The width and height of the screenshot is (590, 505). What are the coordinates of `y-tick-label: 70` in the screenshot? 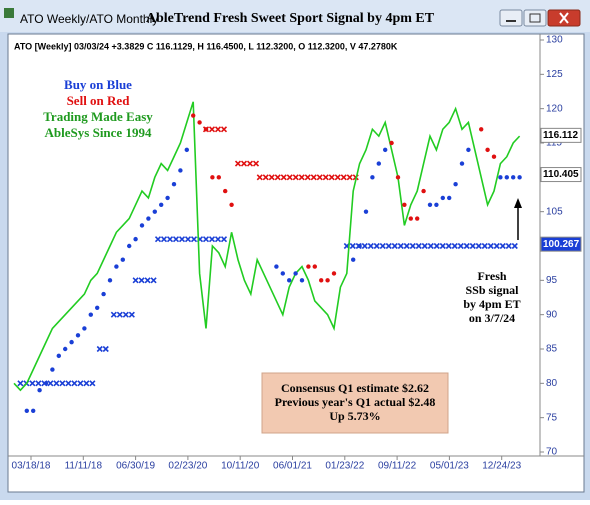 It's located at (552, 452).